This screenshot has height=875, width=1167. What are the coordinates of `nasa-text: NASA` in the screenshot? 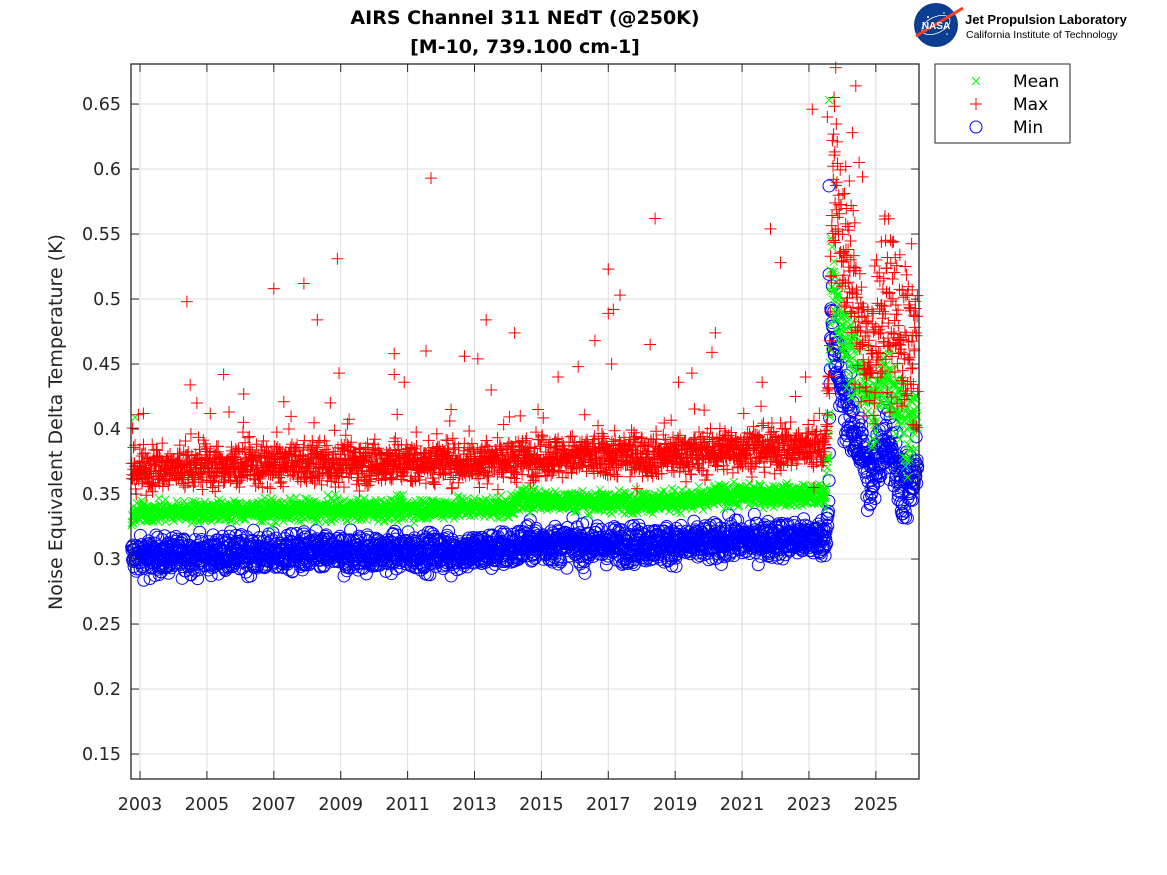 It's located at (936, 26).